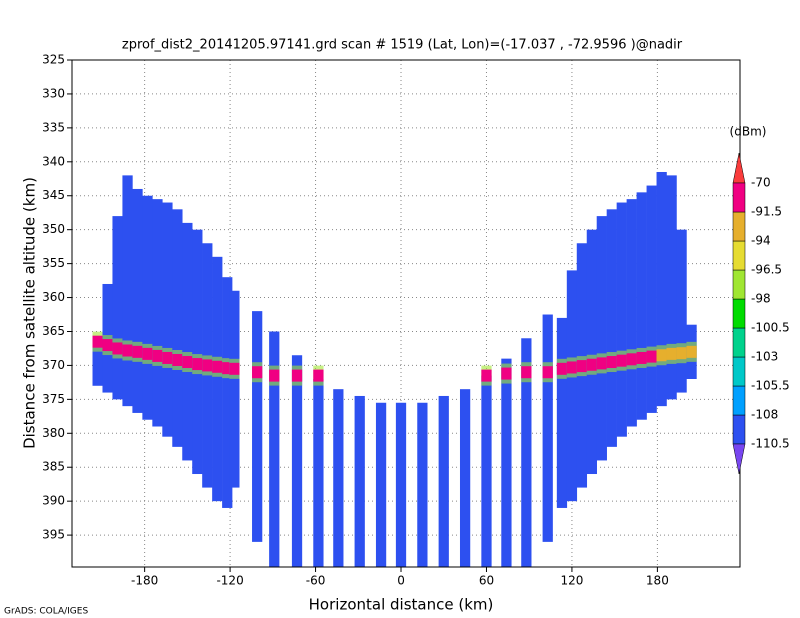  What do you see at coordinates (53, 297) in the screenshot?
I see `y-tick-label: 360` at bounding box center [53, 297].